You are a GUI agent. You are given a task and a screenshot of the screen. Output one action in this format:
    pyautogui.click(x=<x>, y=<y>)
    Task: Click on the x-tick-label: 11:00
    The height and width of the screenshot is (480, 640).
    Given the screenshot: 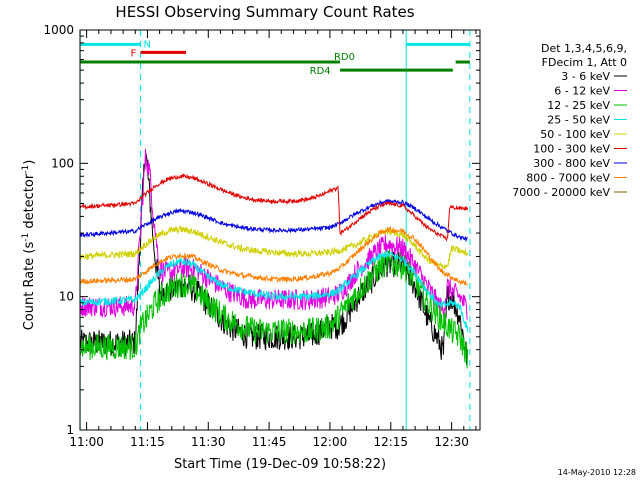 What is the action you would take?
    pyautogui.click(x=86, y=442)
    